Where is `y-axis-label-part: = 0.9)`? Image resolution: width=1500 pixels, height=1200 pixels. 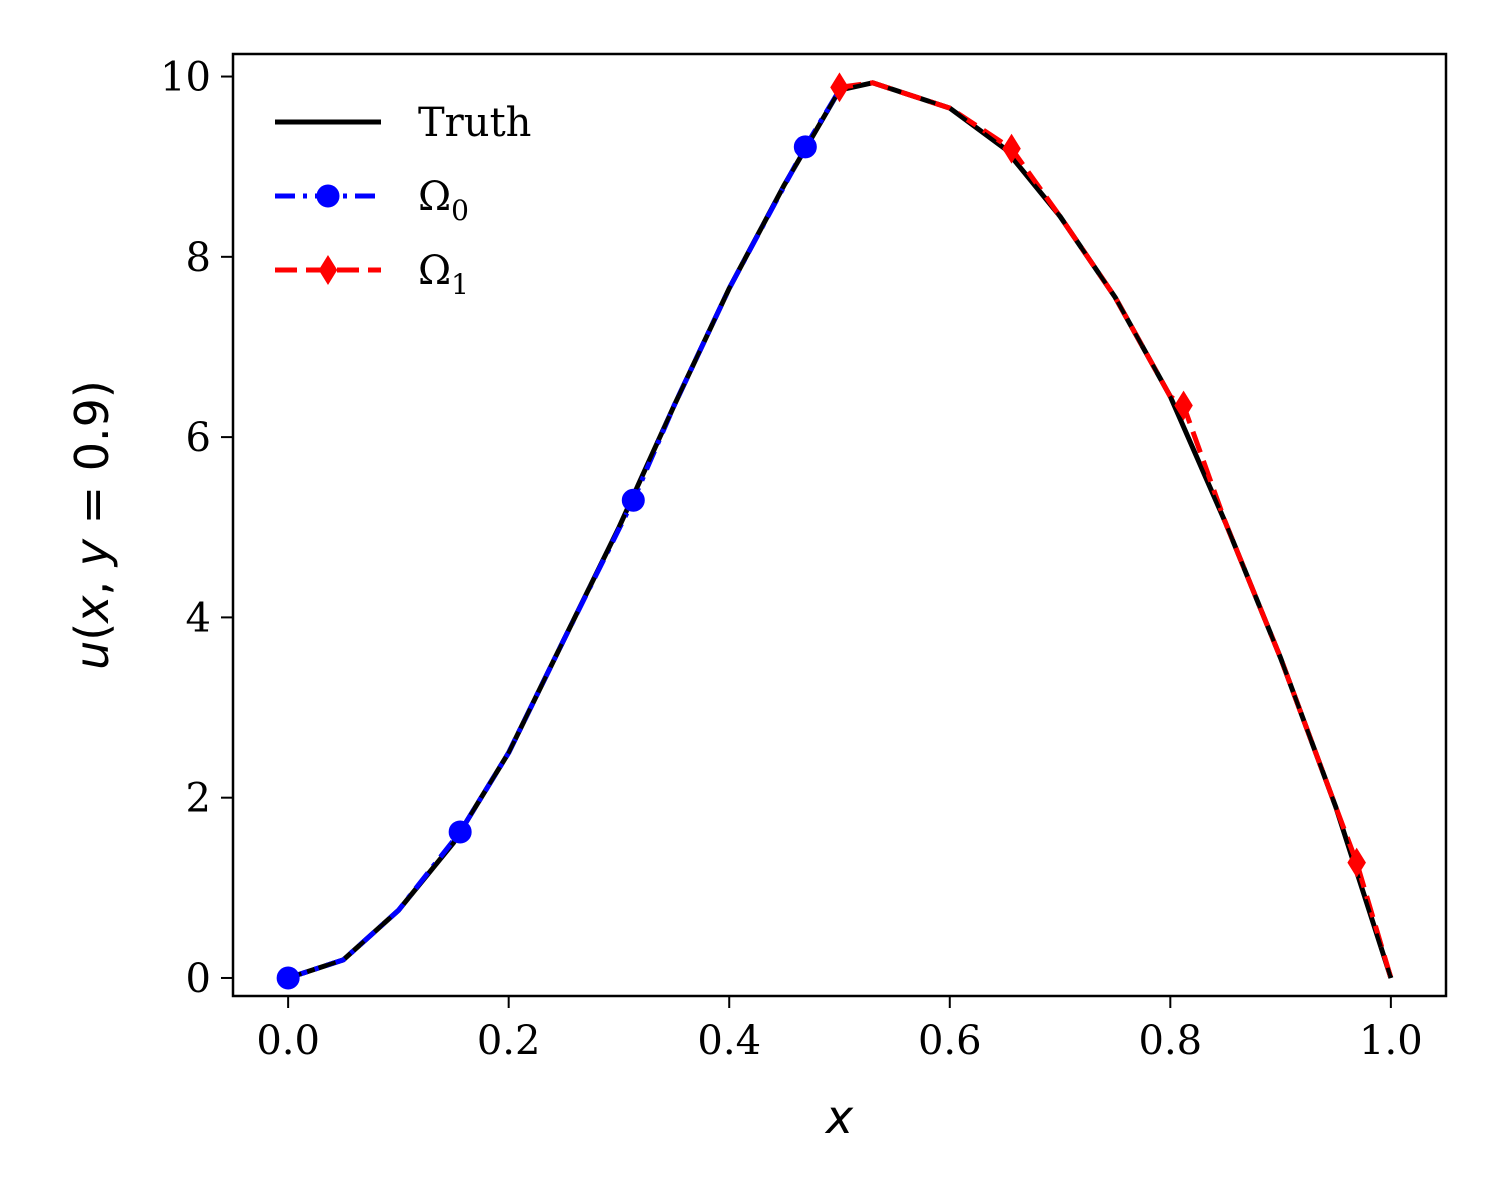
y-axis-label-part: = 0.9) is located at coordinates (92, 459).